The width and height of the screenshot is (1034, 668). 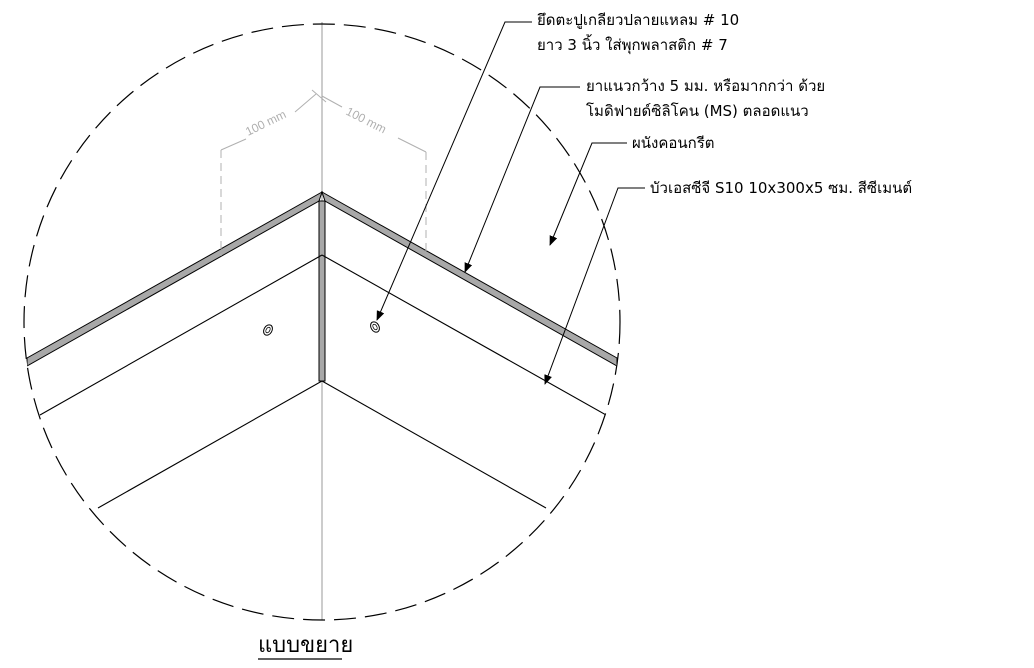 What do you see at coordinates (522, 179) in the screenshot?
I see `leader-sealant` at bounding box center [522, 179].